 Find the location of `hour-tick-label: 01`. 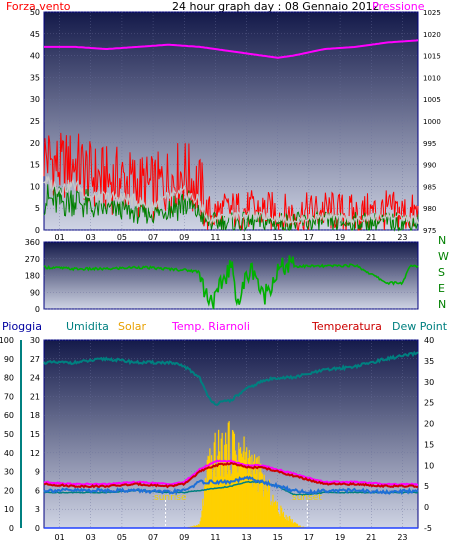

hour-tick-label: 01 is located at coordinates (59, 237).